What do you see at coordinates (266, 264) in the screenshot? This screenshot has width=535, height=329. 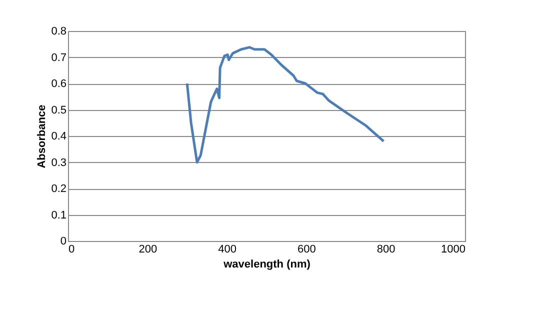 I see `x-axis-title: wavelength (nm)` at bounding box center [266, 264].